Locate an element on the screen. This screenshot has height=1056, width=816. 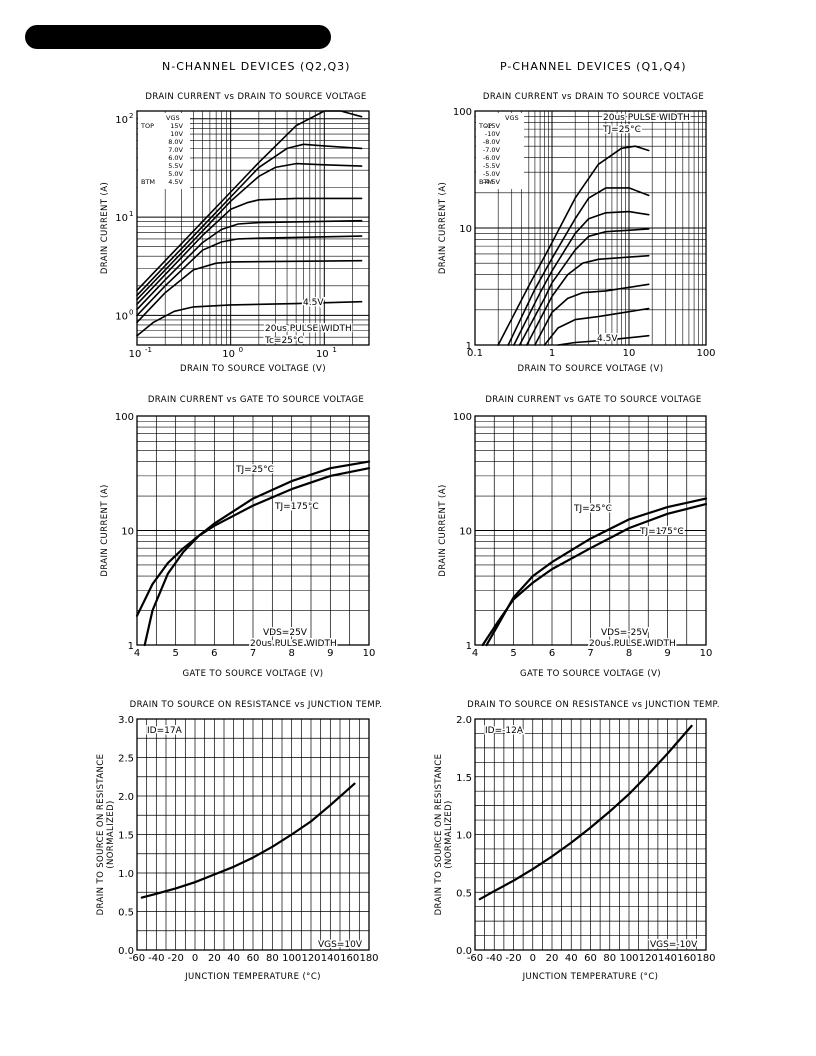
p-transfer-xlabel: GATE TO SOURCE VOLTAGE (V) is located at coordinates (590, 674).